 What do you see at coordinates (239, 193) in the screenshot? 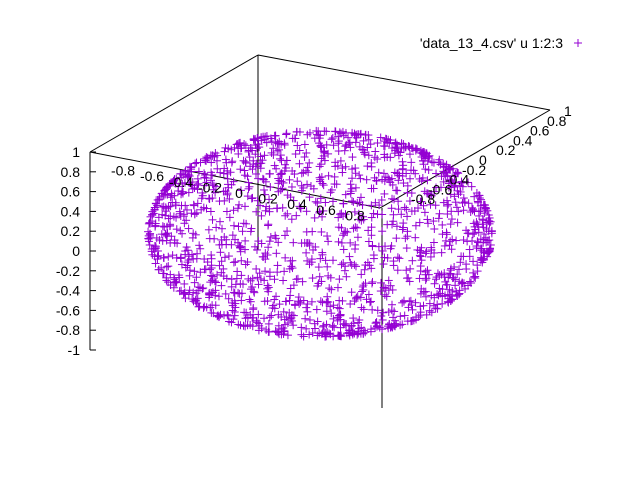
I see `x-tick-label: 0` at bounding box center [239, 193].